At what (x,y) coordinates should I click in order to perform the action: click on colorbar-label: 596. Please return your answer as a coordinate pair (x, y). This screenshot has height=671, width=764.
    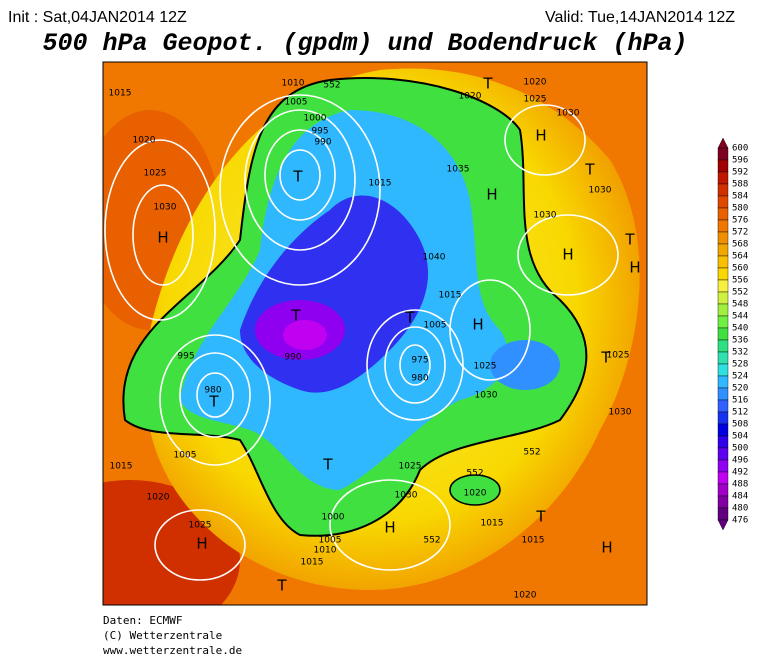
    Looking at the image, I should click on (740, 161).